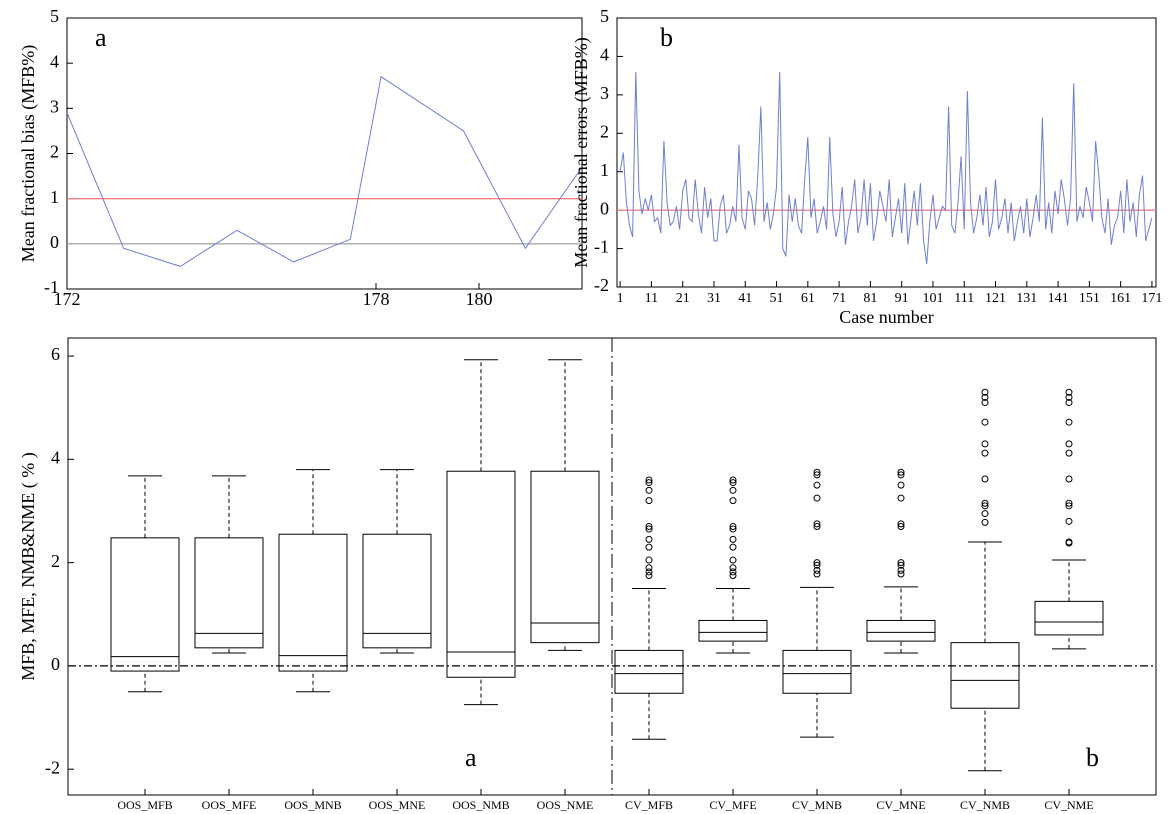  Describe the element at coordinates (649, 805) in the screenshot. I see `x-tick-label: CV_MFB` at that location.